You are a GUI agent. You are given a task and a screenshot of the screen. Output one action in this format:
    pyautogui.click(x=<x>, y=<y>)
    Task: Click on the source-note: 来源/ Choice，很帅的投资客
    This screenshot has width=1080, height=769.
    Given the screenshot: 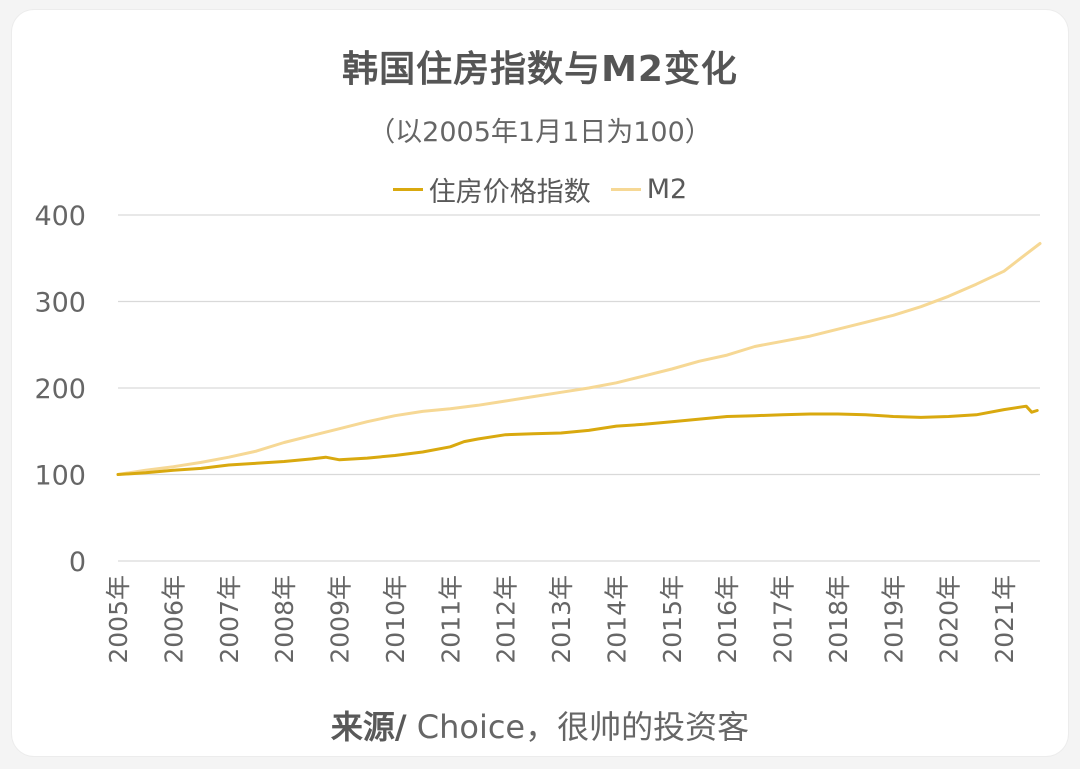 What is the action you would take?
    pyautogui.click(x=540, y=725)
    